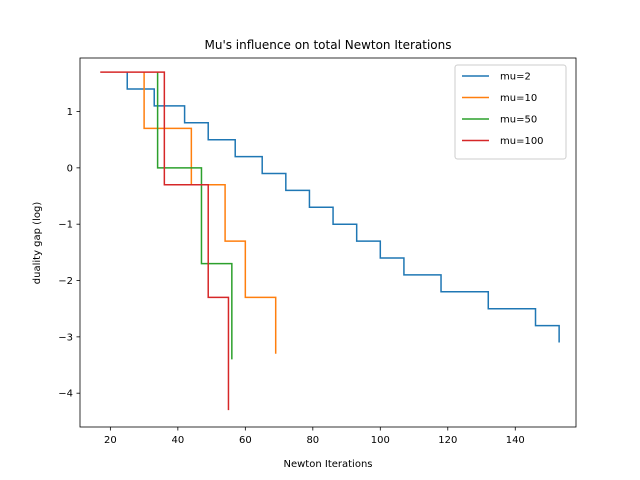 This screenshot has width=640, height=480. What do you see at coordinates (515, 77) in the screenshot?
I see `legend-label: mu=2` at bounding box center [515, 77].